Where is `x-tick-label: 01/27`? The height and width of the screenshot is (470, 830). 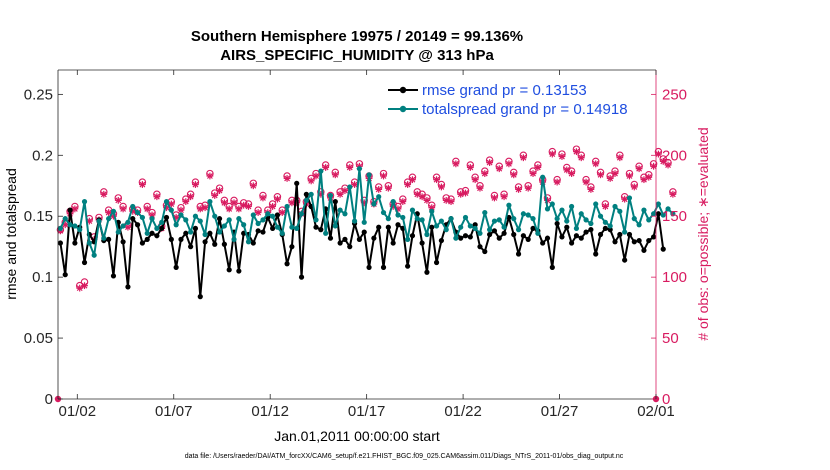
x-tick-label: 01/27 is located at coordinates (560, 411).